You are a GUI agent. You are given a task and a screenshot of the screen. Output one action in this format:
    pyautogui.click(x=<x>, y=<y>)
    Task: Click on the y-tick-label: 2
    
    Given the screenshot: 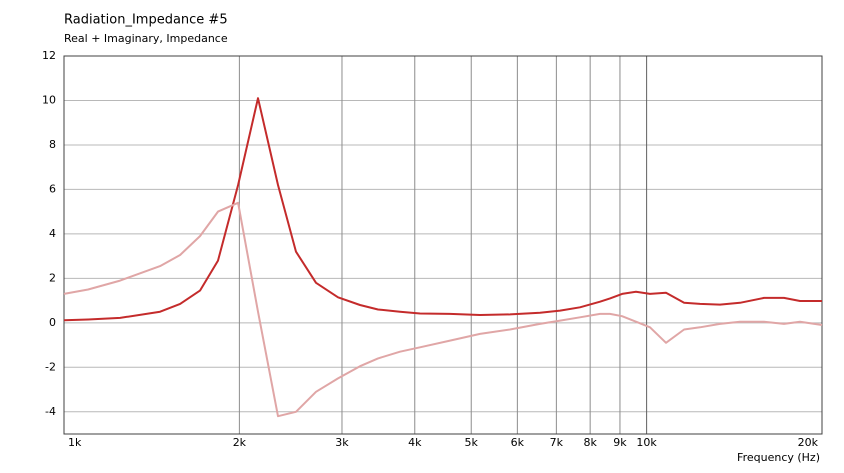 What is the action you would take?
    pyautogui.click(x=52, y=277)
    